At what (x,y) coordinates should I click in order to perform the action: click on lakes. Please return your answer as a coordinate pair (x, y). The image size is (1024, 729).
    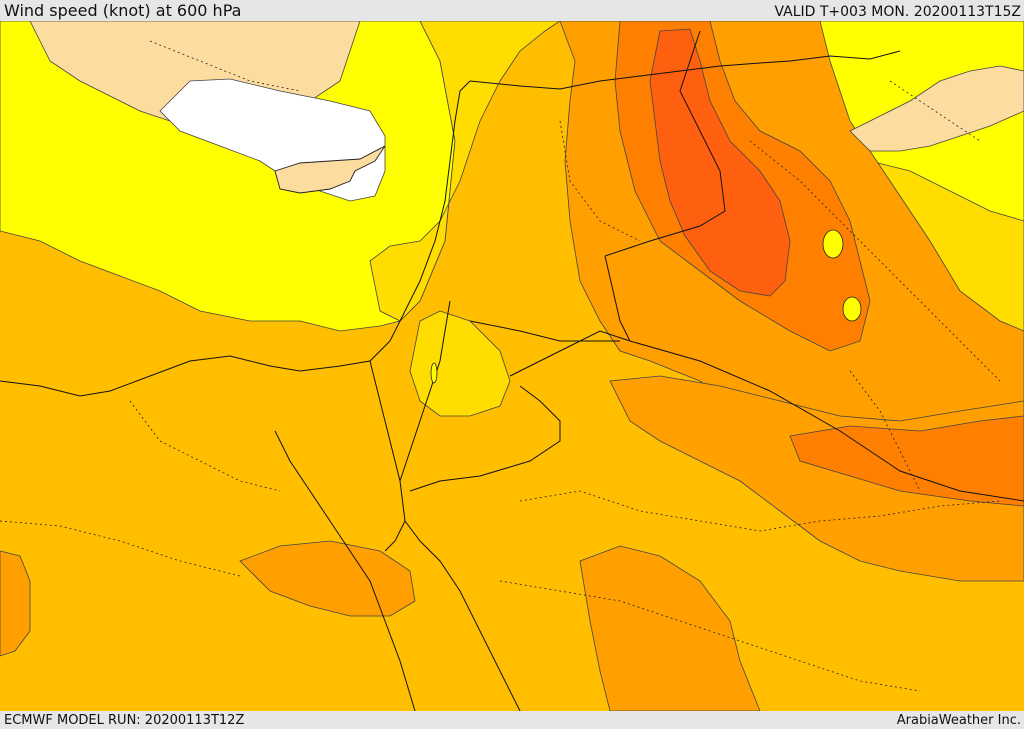
    Looking at the image, I should click on (646, 306).